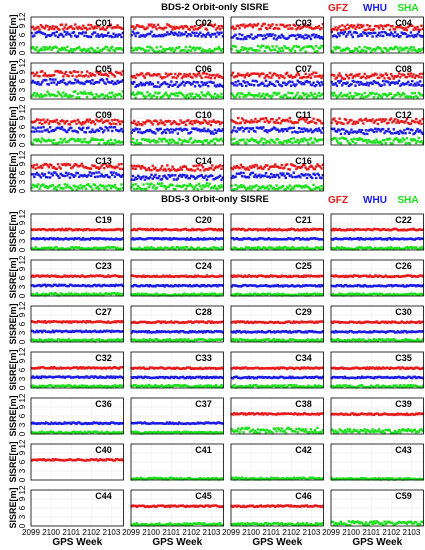 Image resolution: width=425 pixels, height=550 pixels. I want to click on series-whu, so click(77, 34).